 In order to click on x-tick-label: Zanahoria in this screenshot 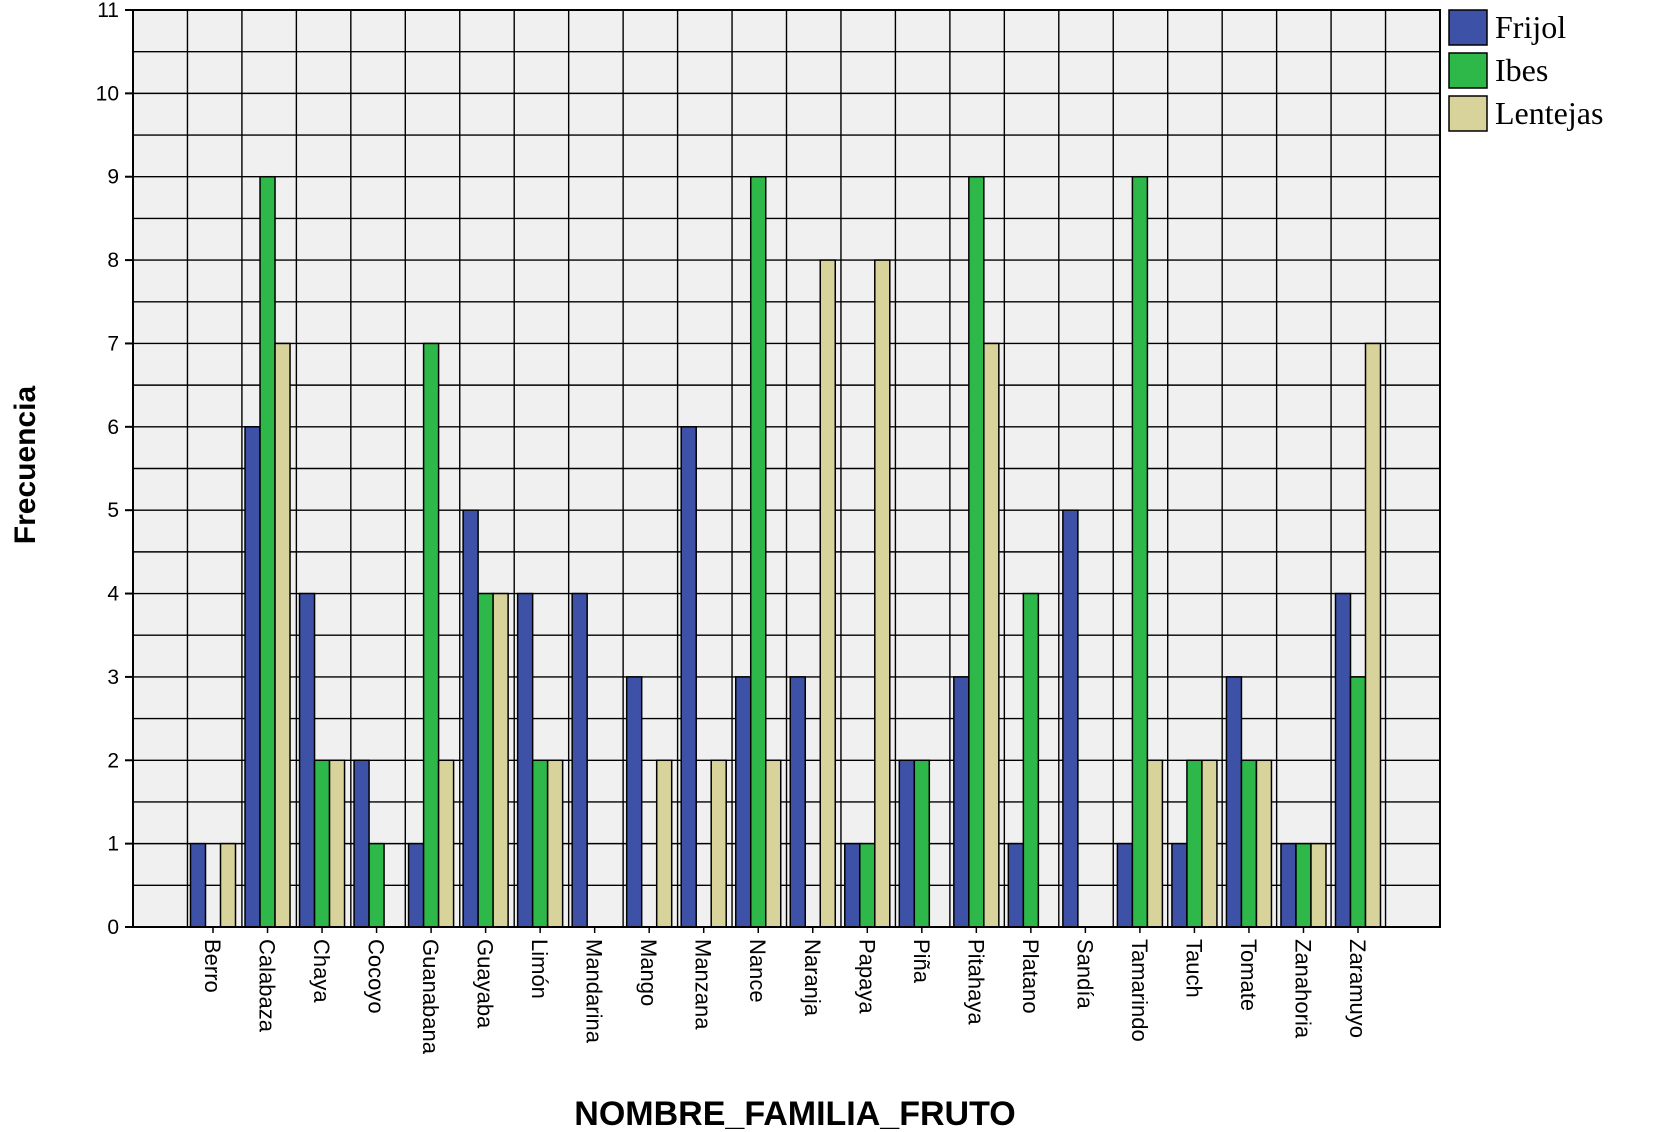, I will do `click(1302, 989)`.